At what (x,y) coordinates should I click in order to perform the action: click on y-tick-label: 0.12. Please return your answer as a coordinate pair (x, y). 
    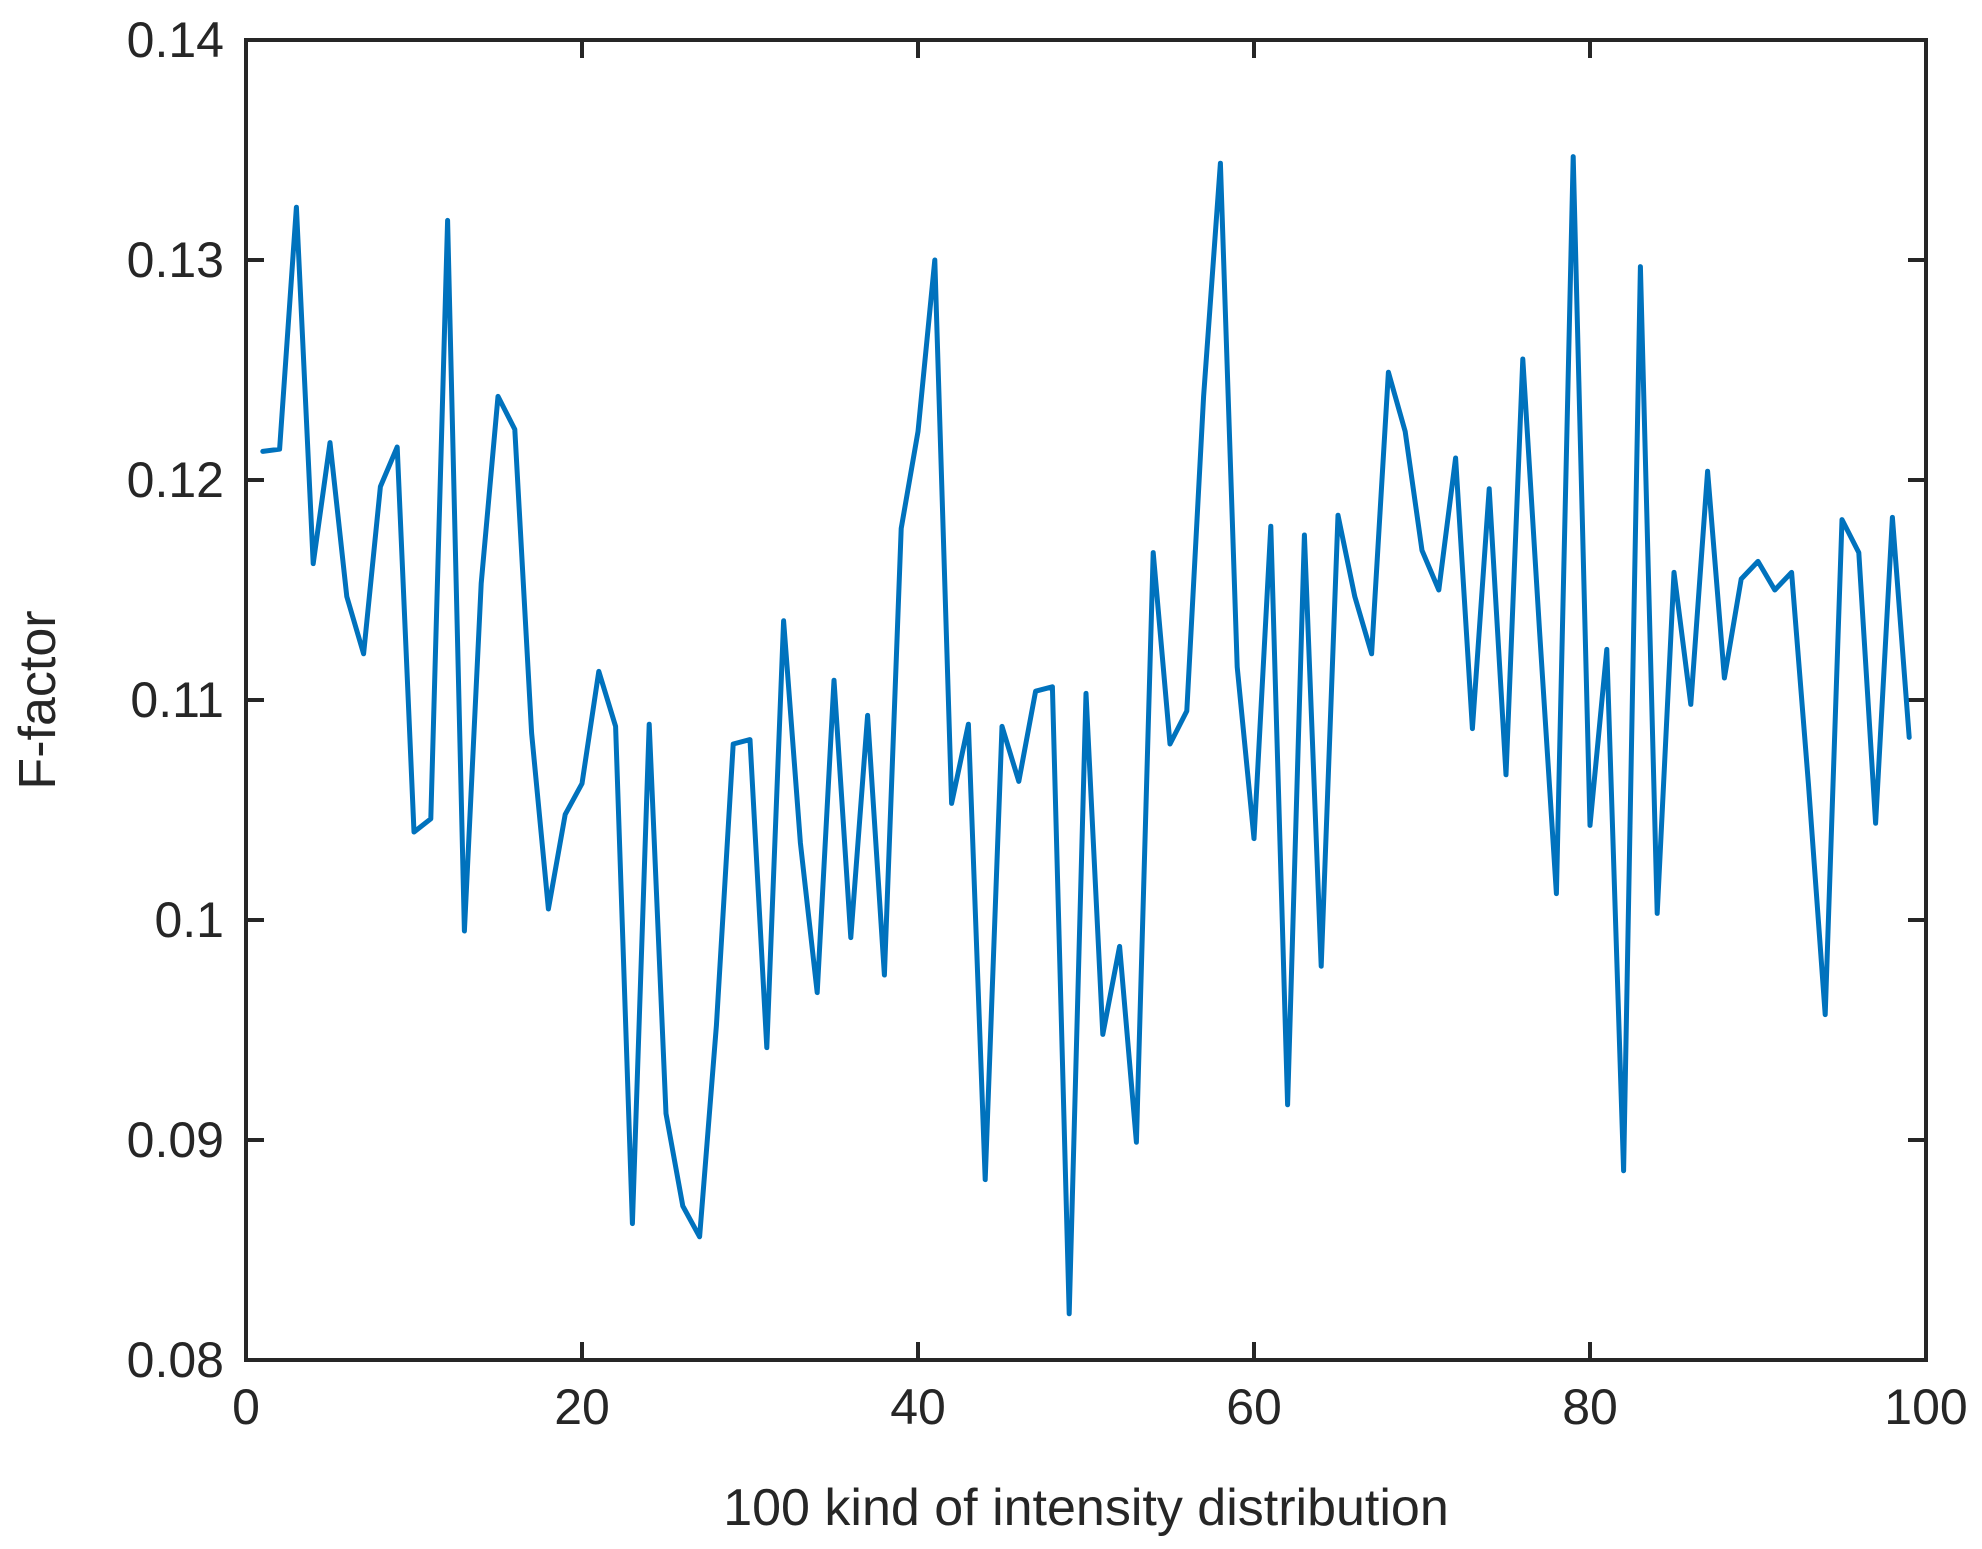
    Looking at the image, I should click on (175, 480).